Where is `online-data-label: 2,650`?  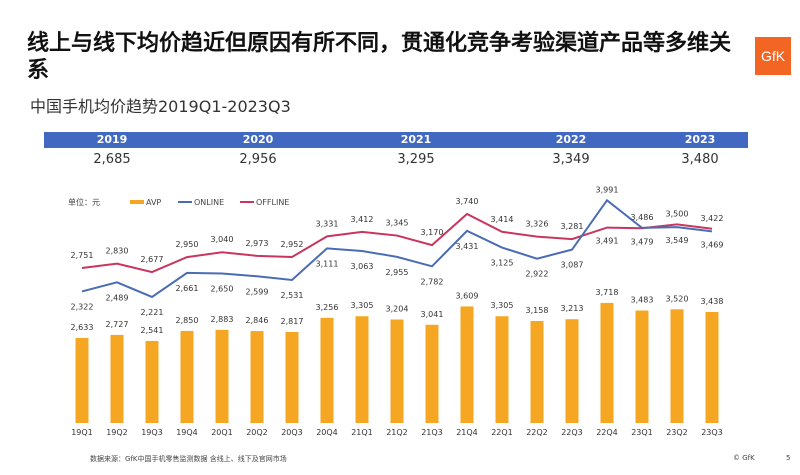 online-data-label: 2,650 is located at coordinates (222, 289).